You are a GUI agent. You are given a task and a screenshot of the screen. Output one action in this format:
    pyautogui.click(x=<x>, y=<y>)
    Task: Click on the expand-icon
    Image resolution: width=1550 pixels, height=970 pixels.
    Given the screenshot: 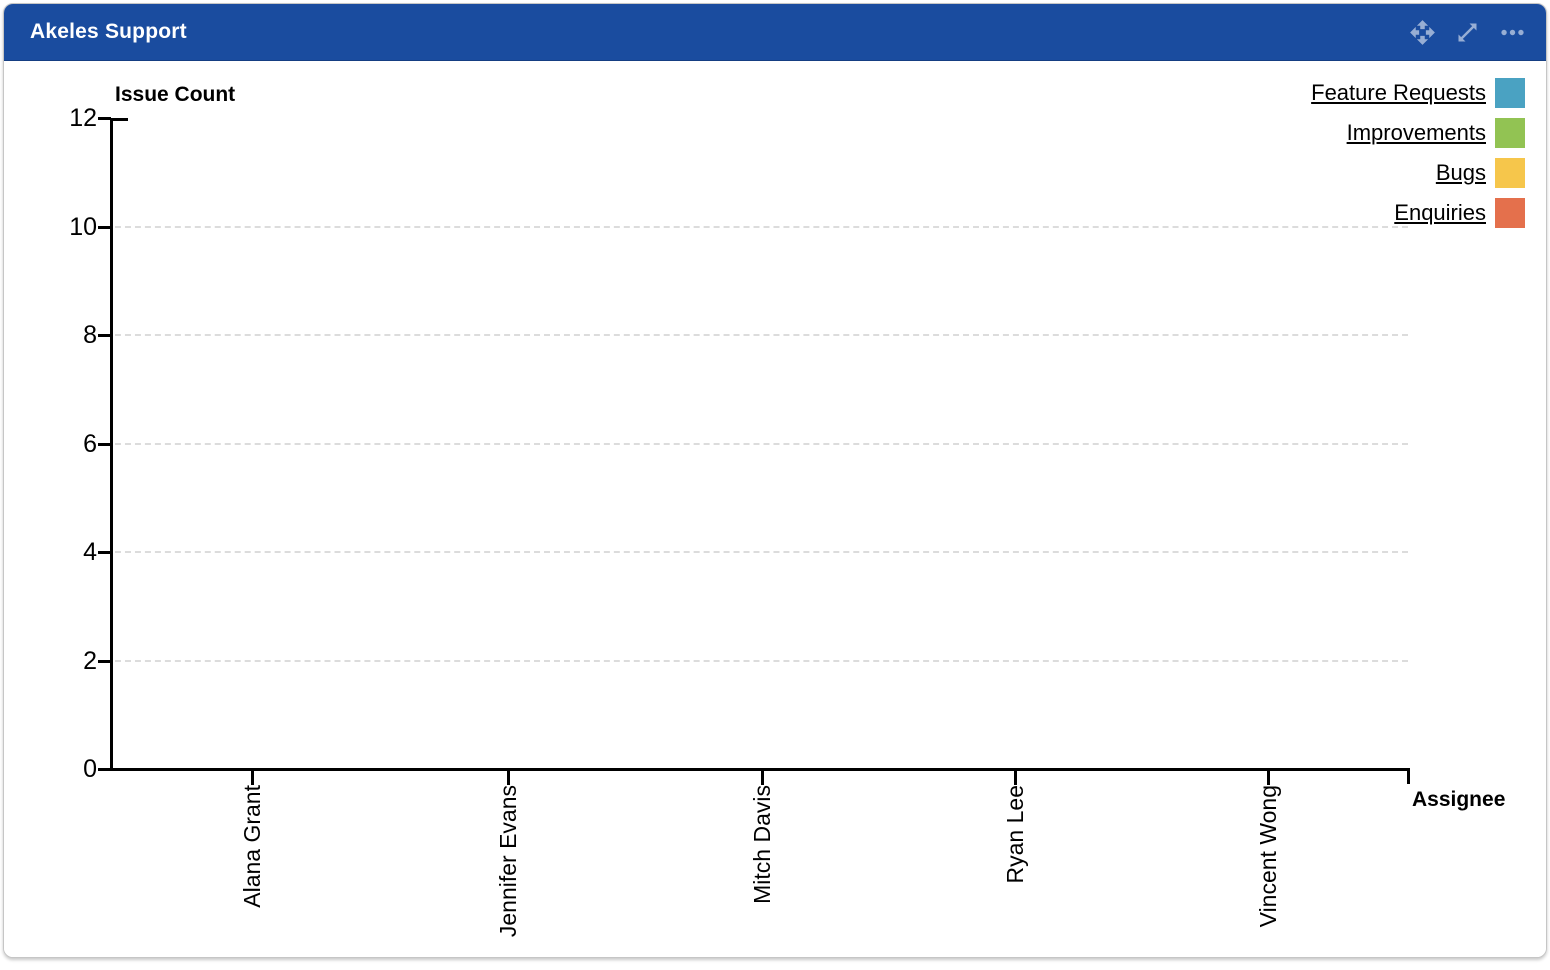 What is the action you would take?
    pyautogui.click(x=1467, y=32)
    